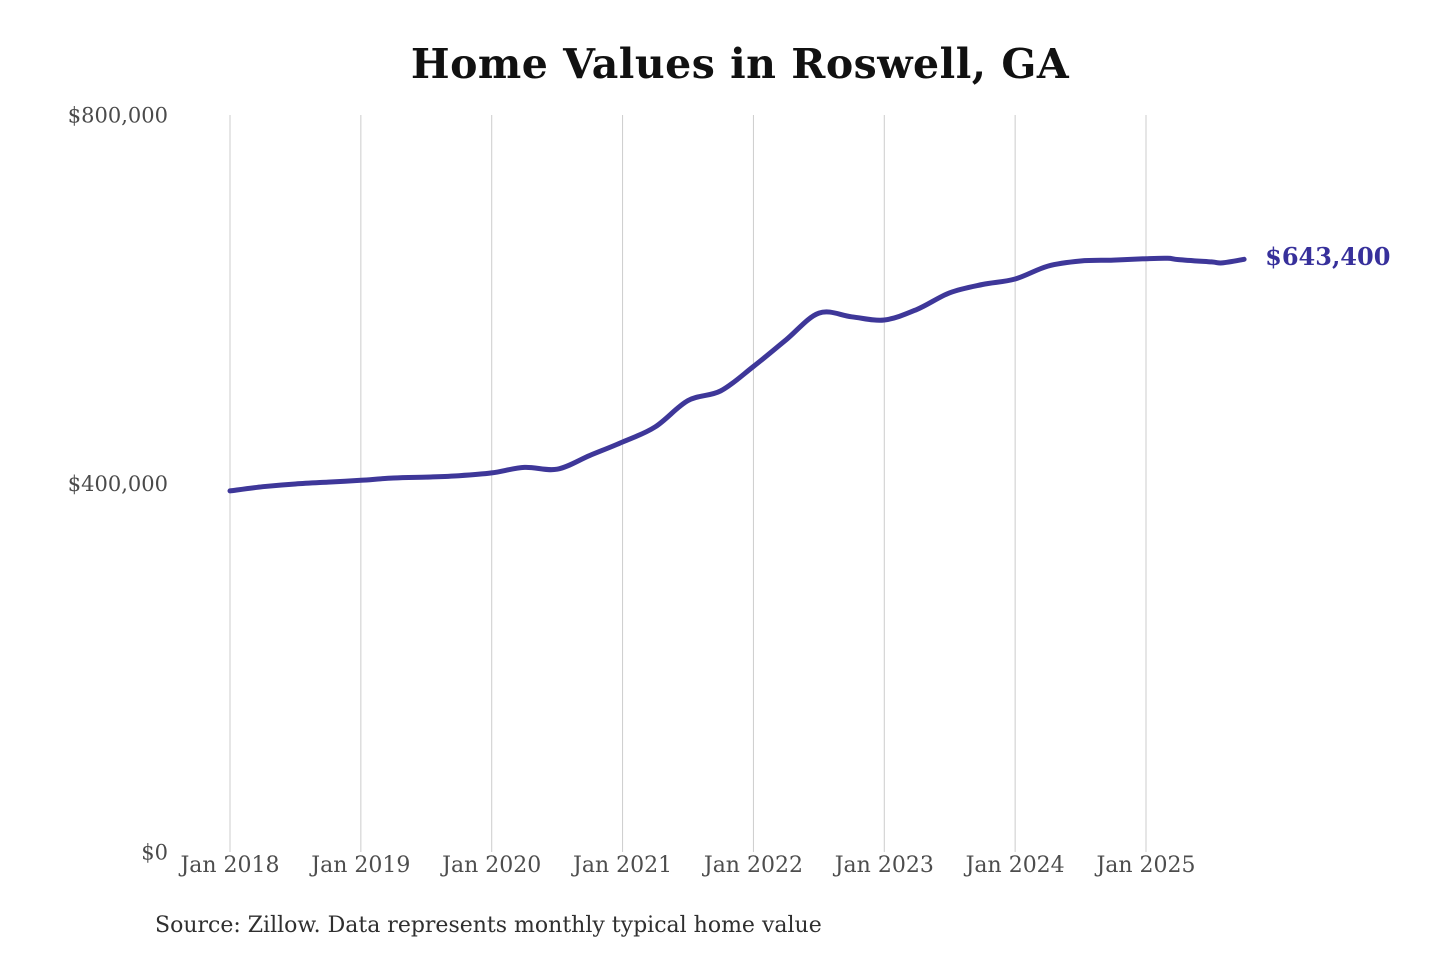 The width and height of the screenshot is (1440, 960). Describe the element at coordinates (1144, 865) in the screenshot. I see `x-tick-label: Jan 2025` at that location.